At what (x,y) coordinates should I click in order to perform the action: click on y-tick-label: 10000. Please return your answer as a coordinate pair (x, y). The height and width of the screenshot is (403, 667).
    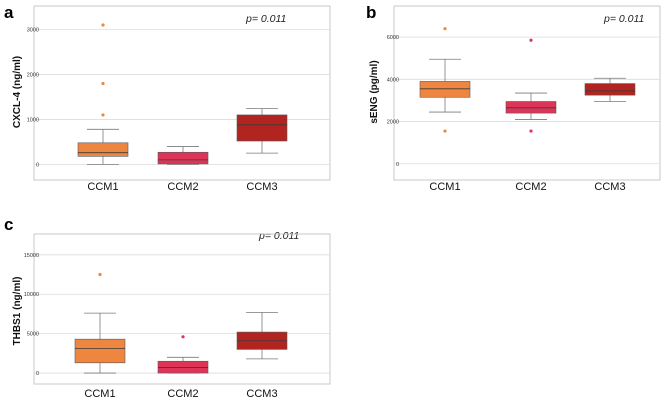
    Looking at the image, I should click on (31, 295).